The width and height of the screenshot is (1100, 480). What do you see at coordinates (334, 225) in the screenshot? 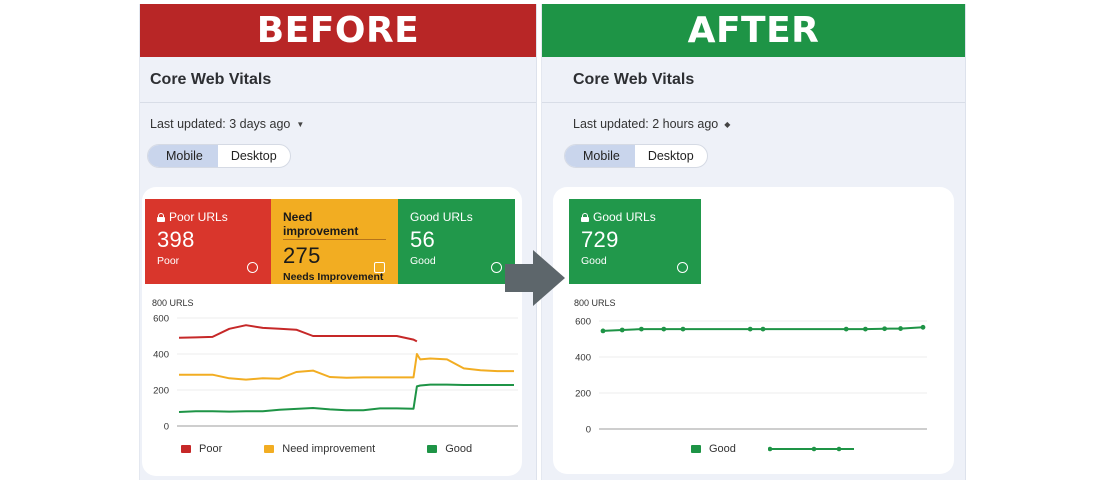
I see `tile-label: Need improvement` at bounding box center [334, 225].